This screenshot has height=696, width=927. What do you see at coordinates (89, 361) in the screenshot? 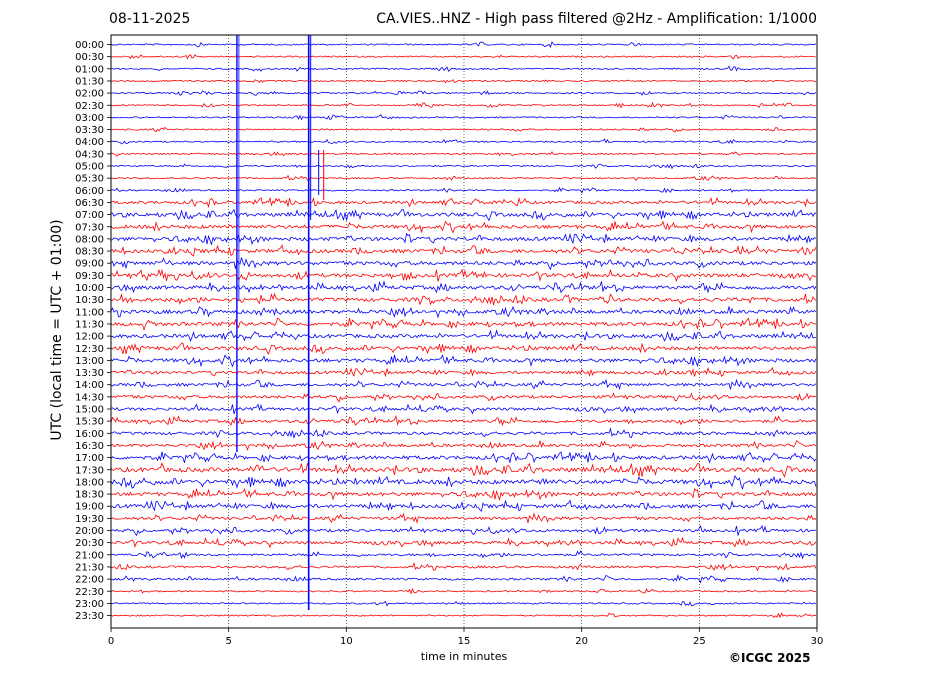
I see `y-tick-label: 13:00` at bounding box center [89, 361].